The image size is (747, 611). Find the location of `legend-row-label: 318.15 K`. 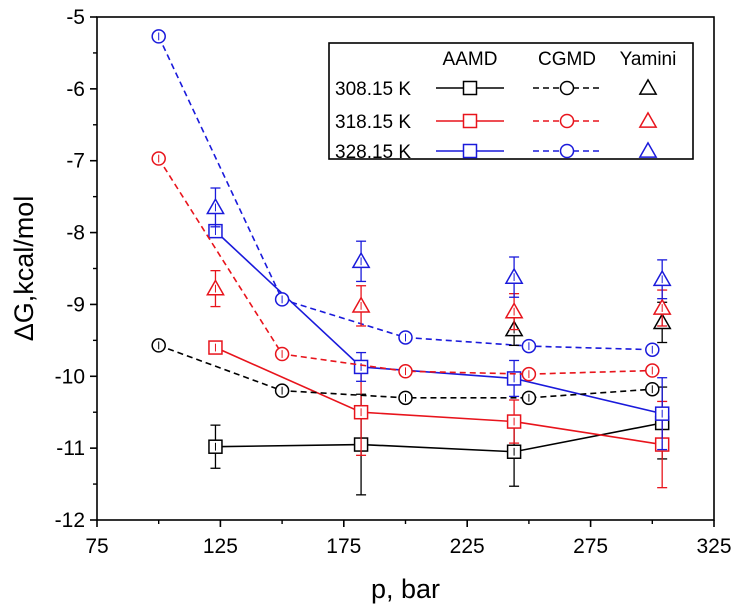

legend-row-label: 318.15 K is located at coordinates (373, 122).